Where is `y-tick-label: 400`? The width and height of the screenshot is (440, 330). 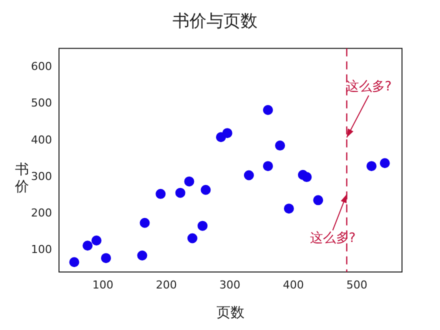 y-tick-label: 400 is located at coordinates (41, 139).